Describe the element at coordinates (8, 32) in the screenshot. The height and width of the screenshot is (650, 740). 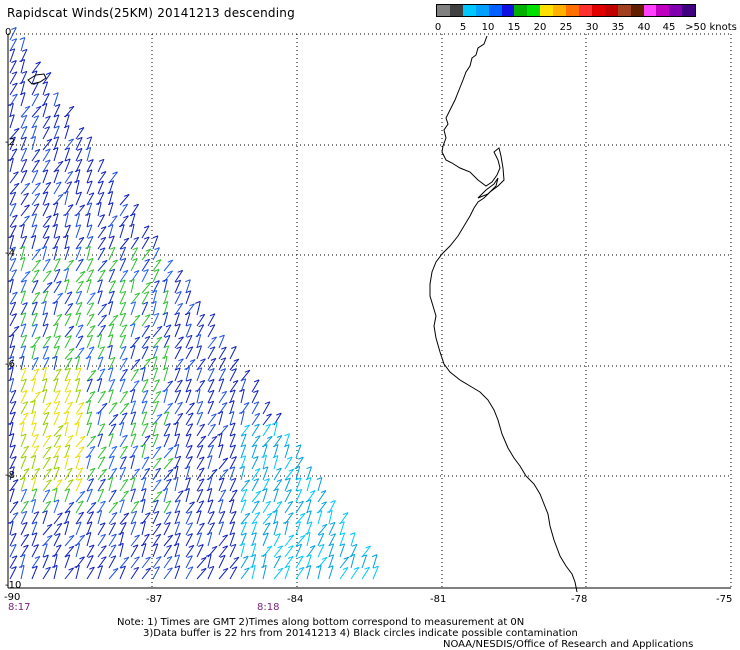
I see `lat-label: 0` at that location.